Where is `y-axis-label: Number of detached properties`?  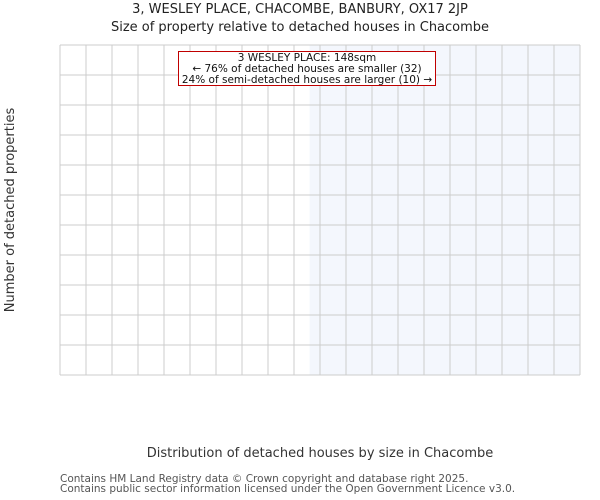 y-axis-label: Number of detached properties is located at coordinates (10, 210).